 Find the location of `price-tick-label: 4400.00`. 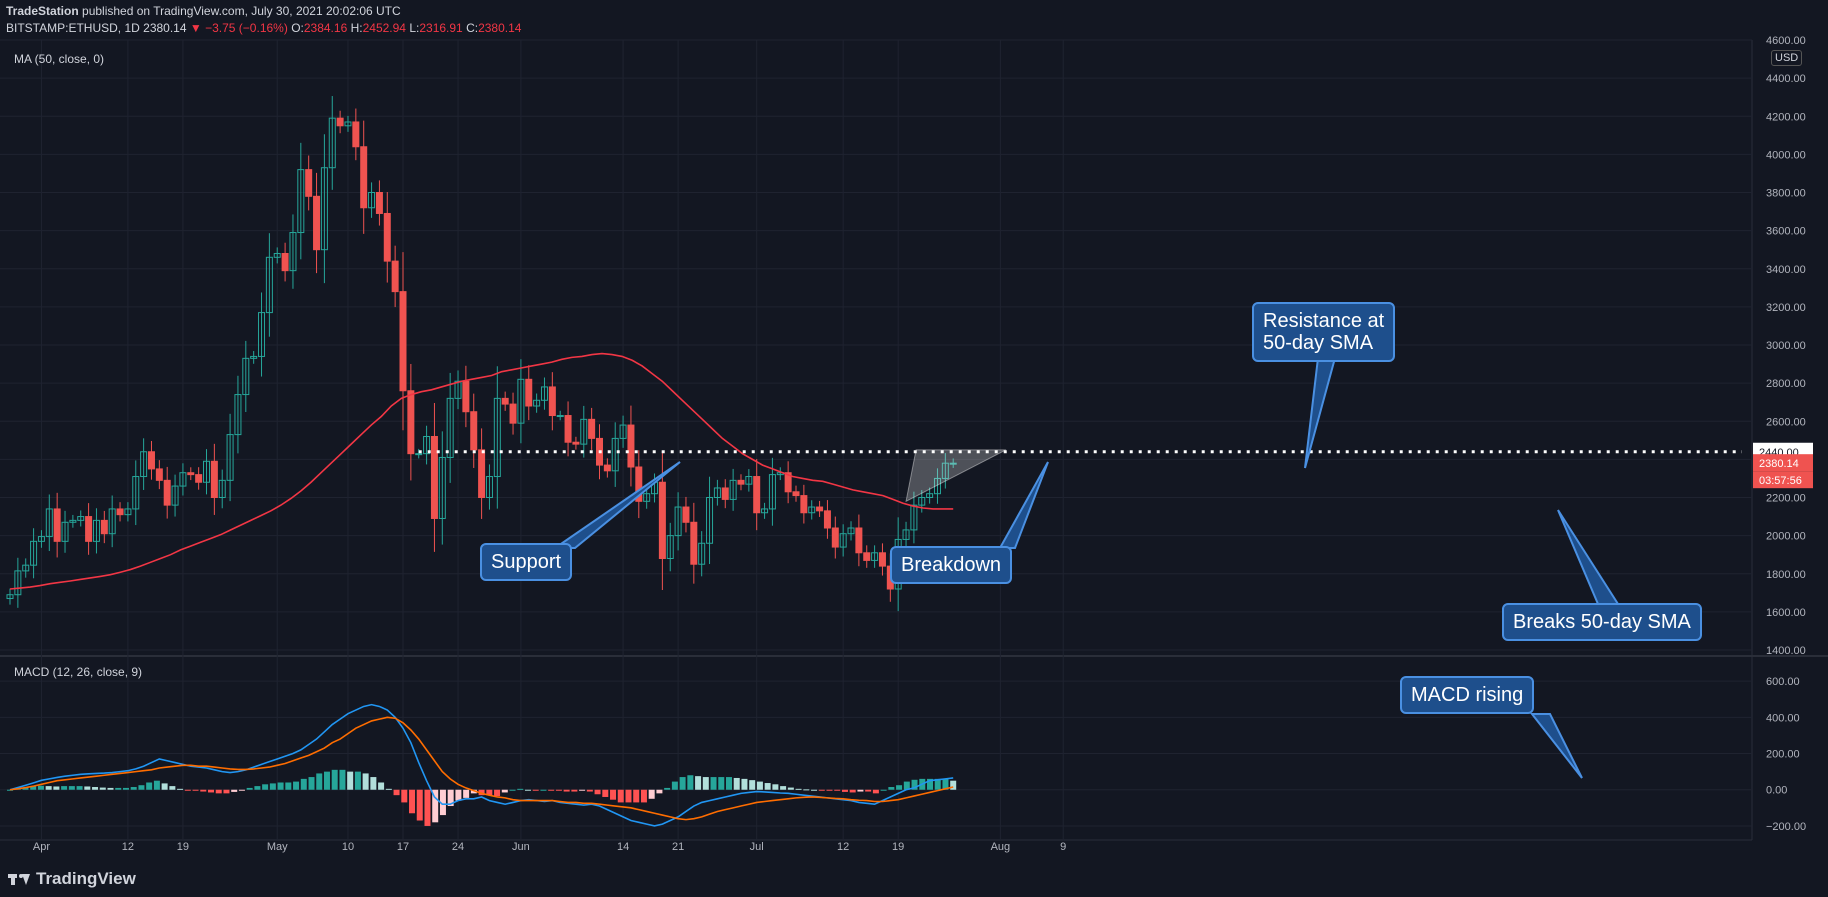

price-tick-label: 4400.00 is located at coordinates (1786, 79).